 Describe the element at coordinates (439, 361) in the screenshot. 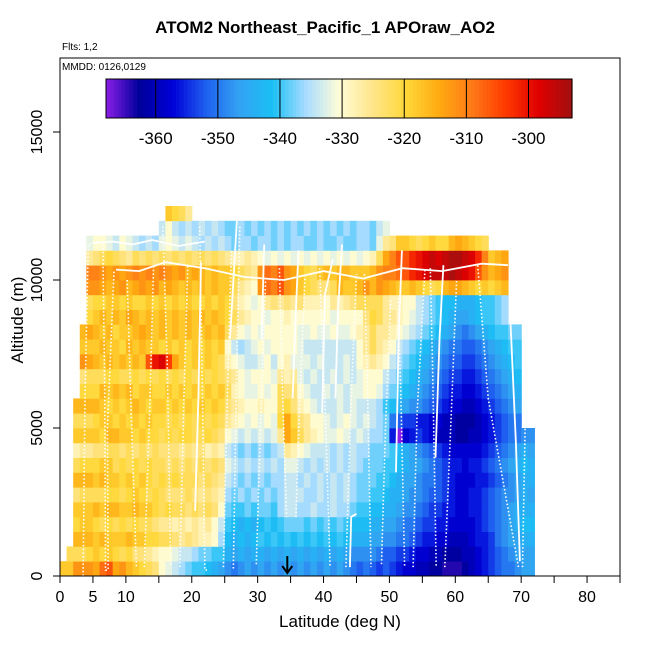

I see `flight-track-solid` at that location.